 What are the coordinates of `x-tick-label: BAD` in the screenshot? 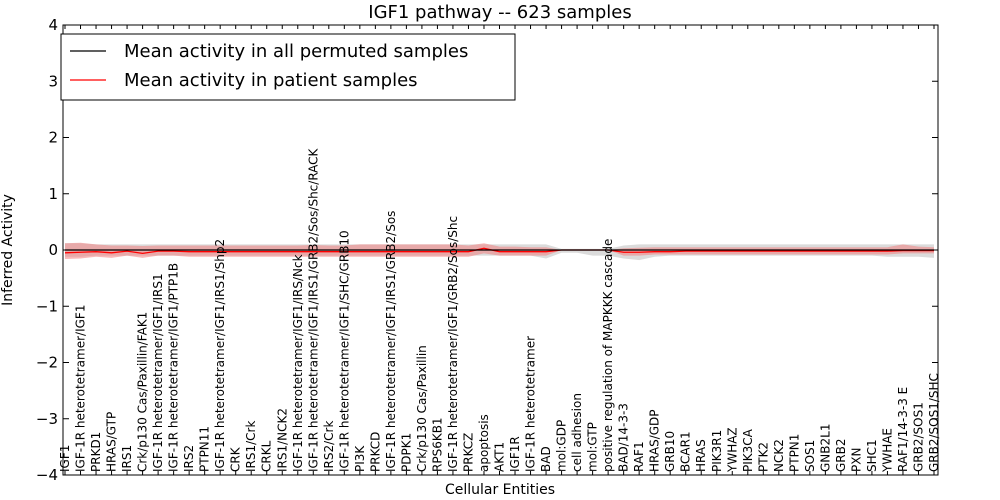 It's located at (546, 459).